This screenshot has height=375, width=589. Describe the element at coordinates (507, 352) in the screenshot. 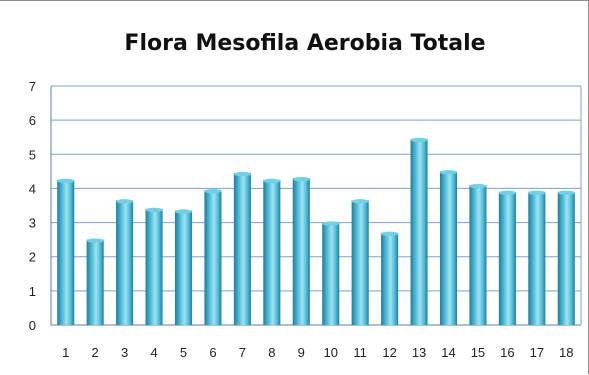

I see `x-tick-label: 16` at that location.